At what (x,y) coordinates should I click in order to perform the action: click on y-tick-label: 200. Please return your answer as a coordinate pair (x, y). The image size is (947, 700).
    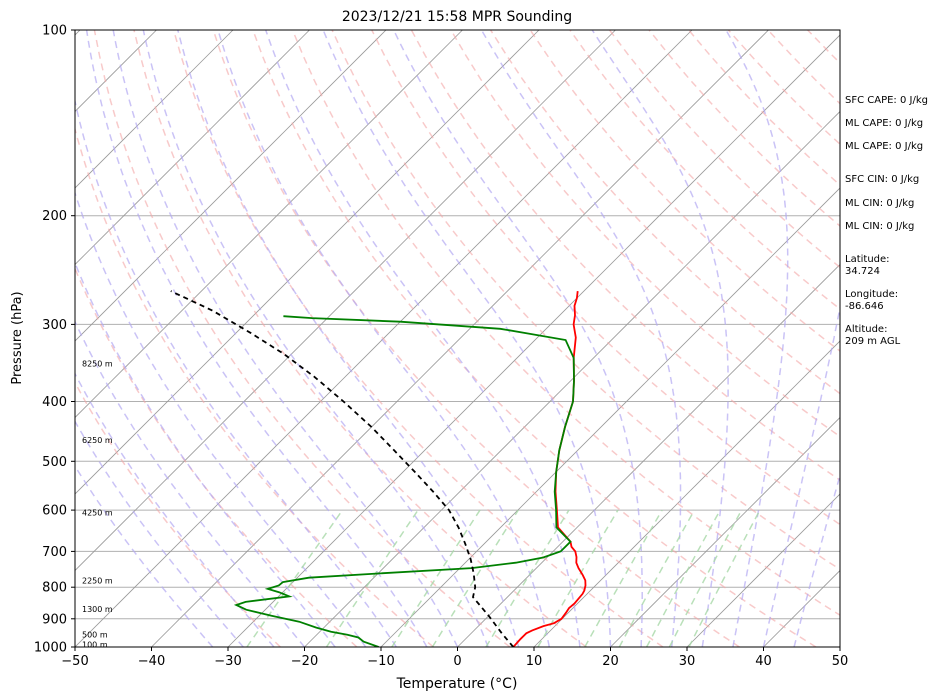
    Looking at the image, I should click on (54, 216).